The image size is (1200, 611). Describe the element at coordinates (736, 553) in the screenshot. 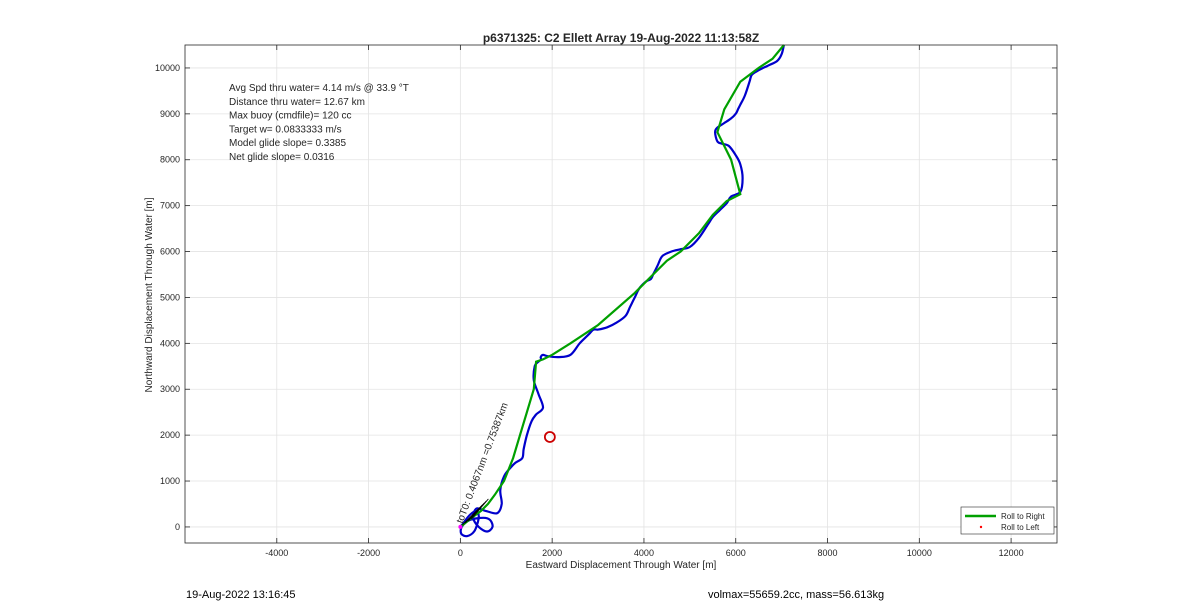

I see `x-tick-label: 6000` at that location.